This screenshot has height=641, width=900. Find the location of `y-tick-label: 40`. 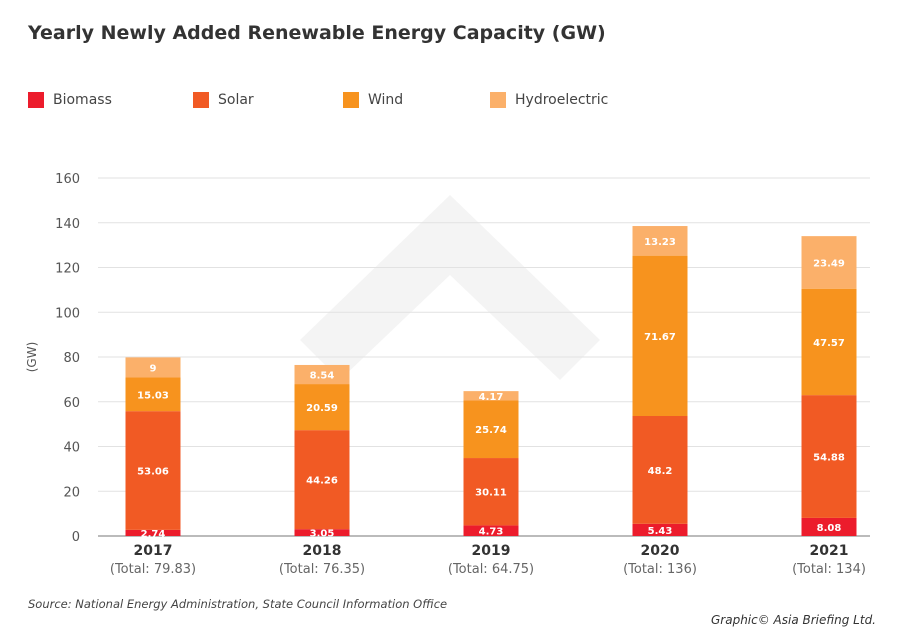

y-tick-label: 40 is located at coordinates (71, 448).